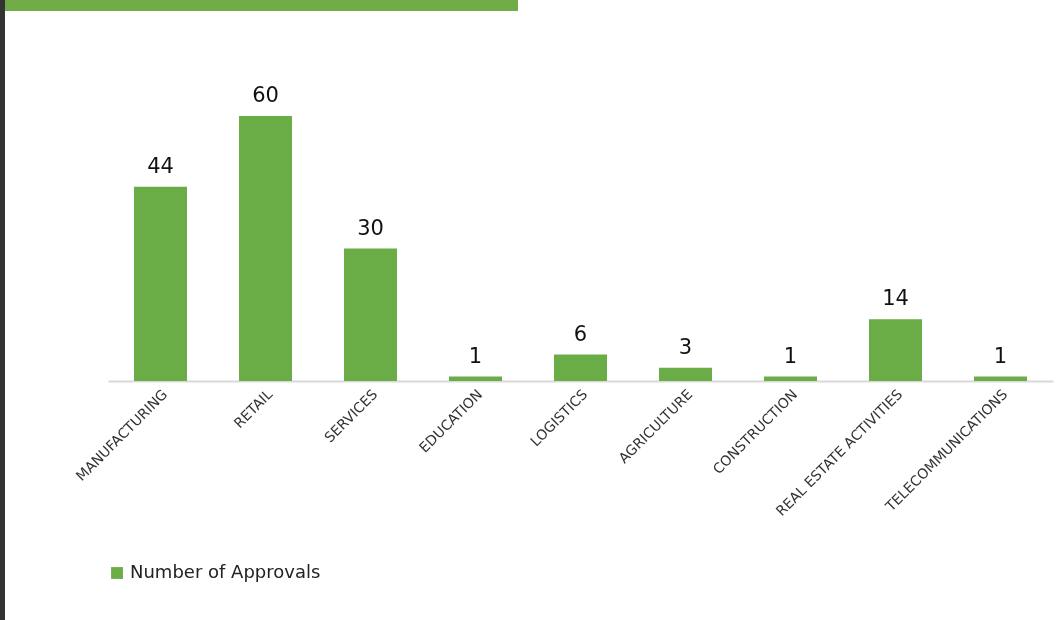 Image resolution: width=1059 pixels, height=620 pixels. What do you see at coordinates (580, 333) in the screenshot?
I see `data-label: 6` at bounding box center [580, 333].